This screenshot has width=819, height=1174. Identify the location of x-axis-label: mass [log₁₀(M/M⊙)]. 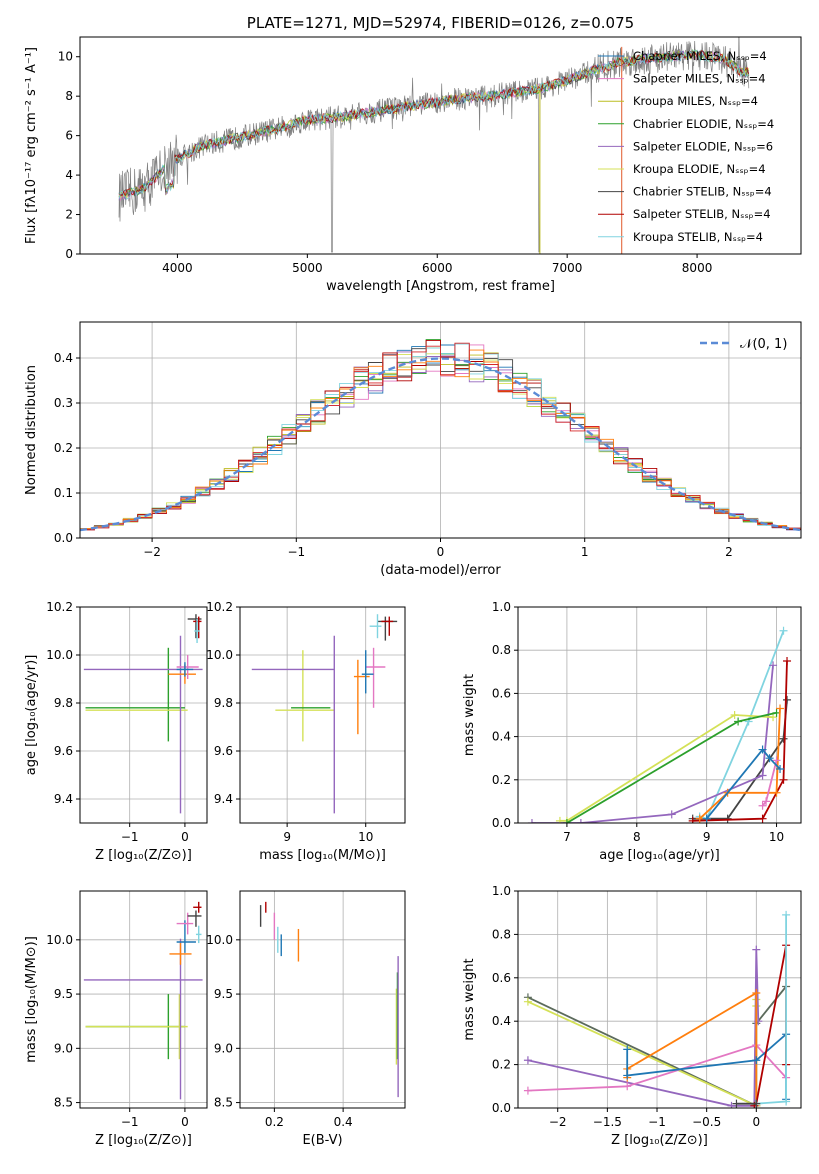
(322, 855).